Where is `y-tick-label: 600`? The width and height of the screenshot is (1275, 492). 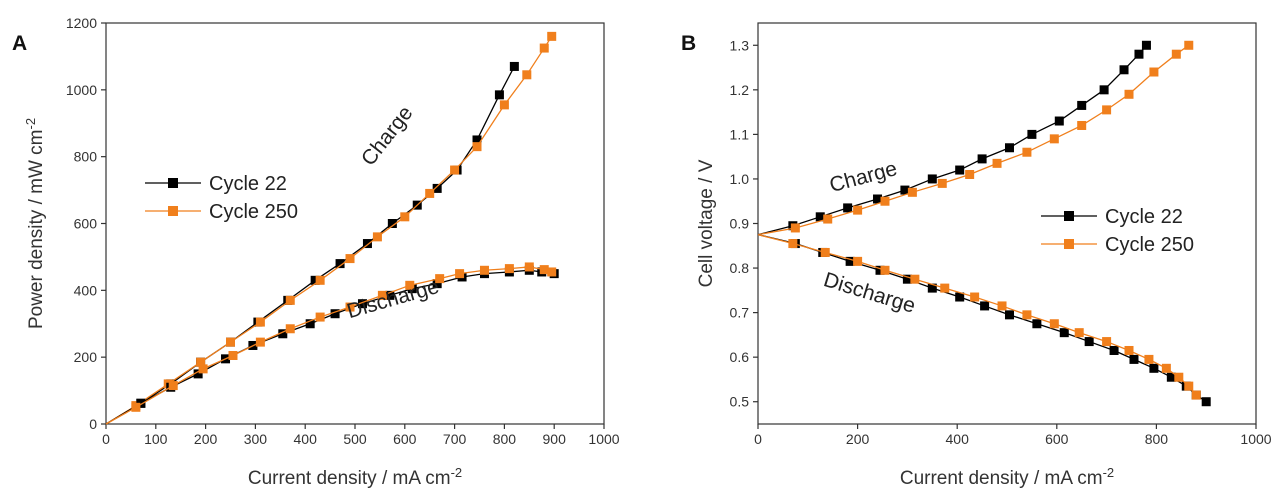 y-tick-label: 600 is located at coordinates (86, 224).